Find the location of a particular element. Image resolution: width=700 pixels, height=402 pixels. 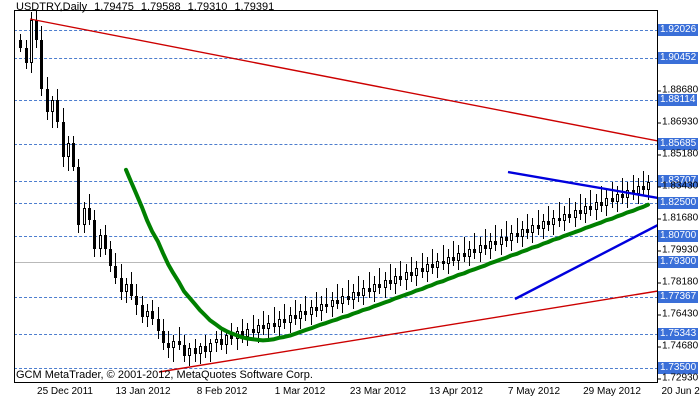

wedge-lower is located at coordinates (586, 262).